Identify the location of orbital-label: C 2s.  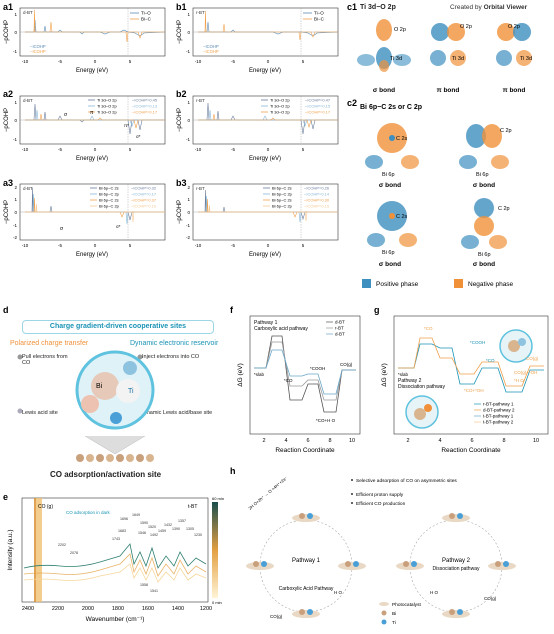
(402, 139).